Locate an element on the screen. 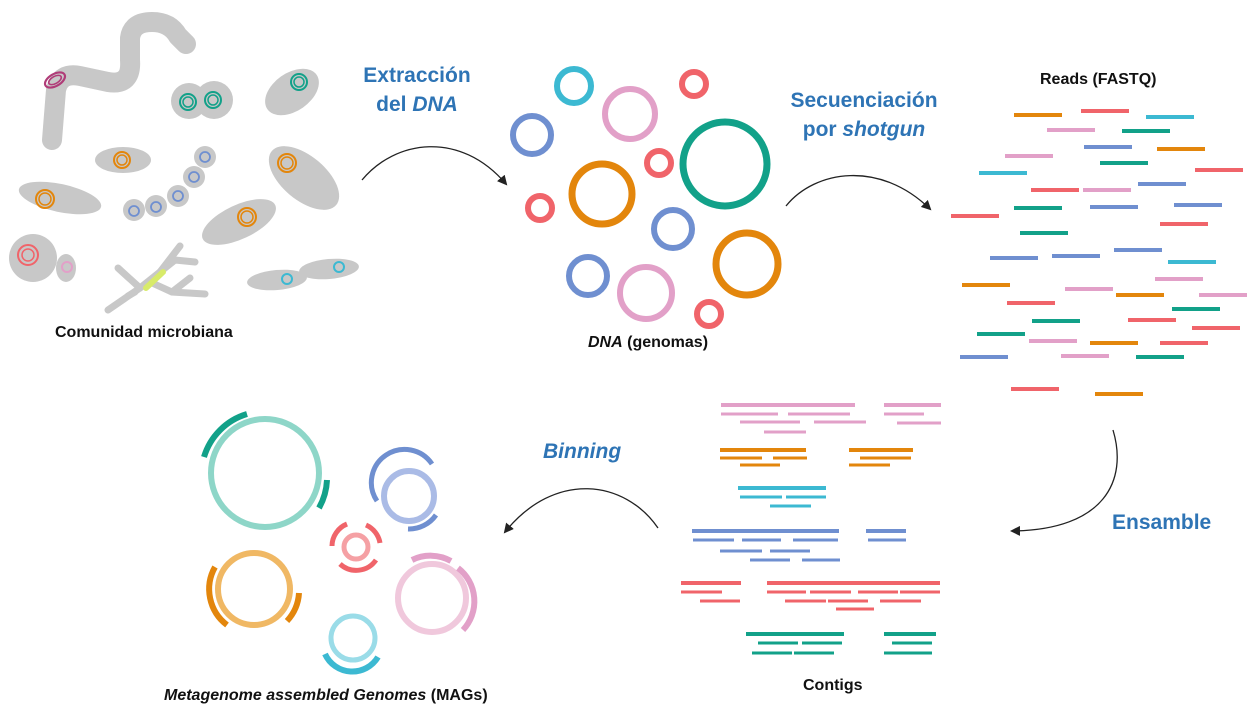 The width and height of the screenshot is (1258, 714). label-dna-italic: DNA is located at coordinates (605, 342).